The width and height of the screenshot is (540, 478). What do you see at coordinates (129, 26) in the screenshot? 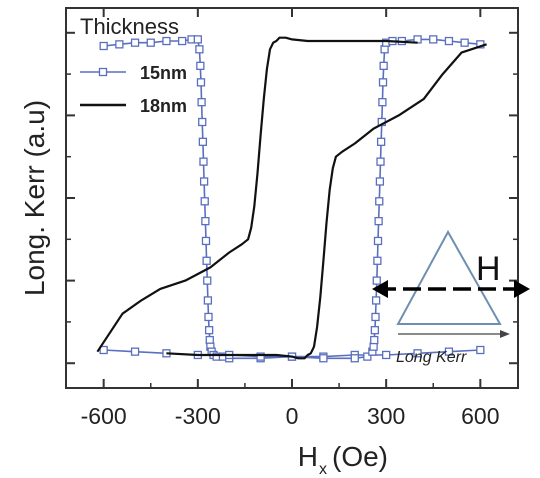
I see `legend-title: Thickness` at bounding box center [129, 26].